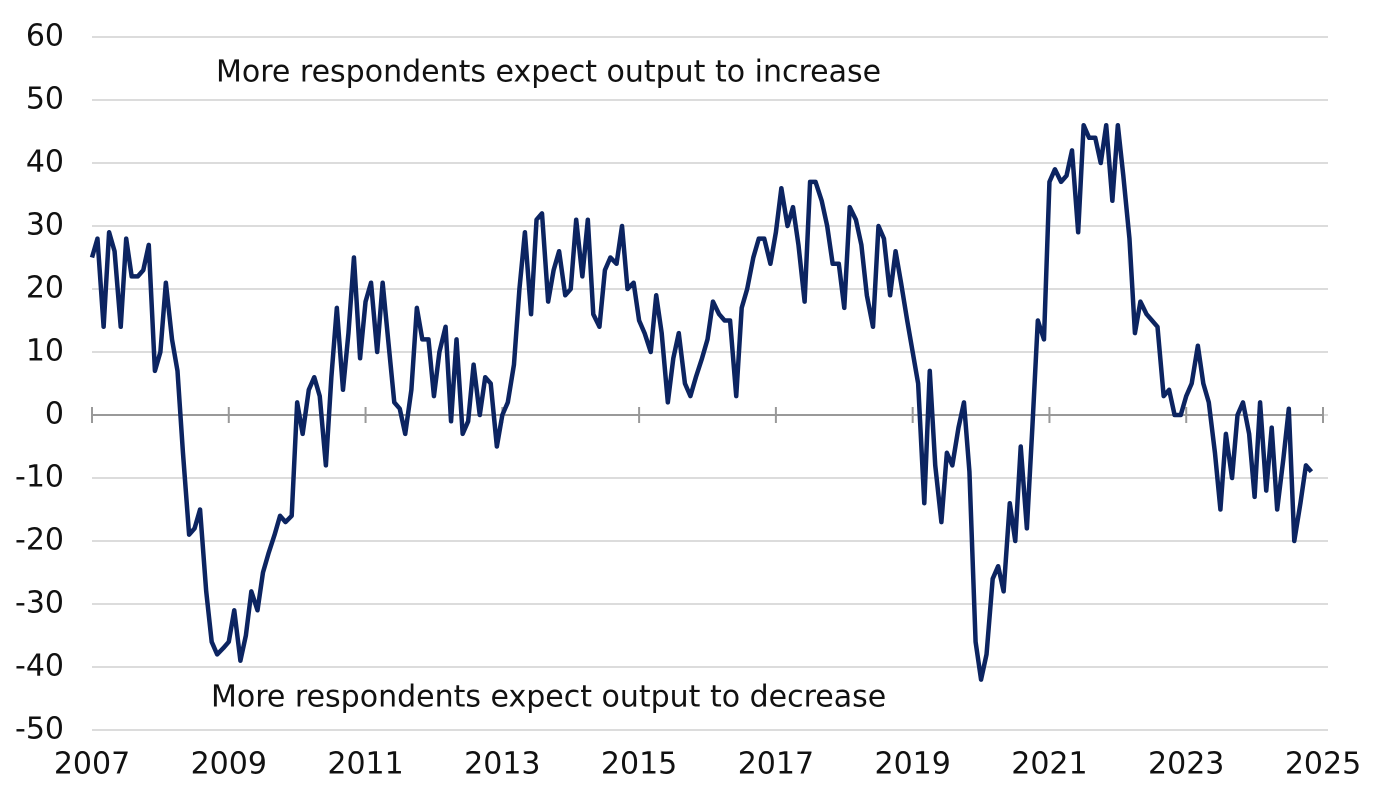  Describe the element at coordinates (39, 477) in the screenshot. I see `y-tick-label: -10` at that location.